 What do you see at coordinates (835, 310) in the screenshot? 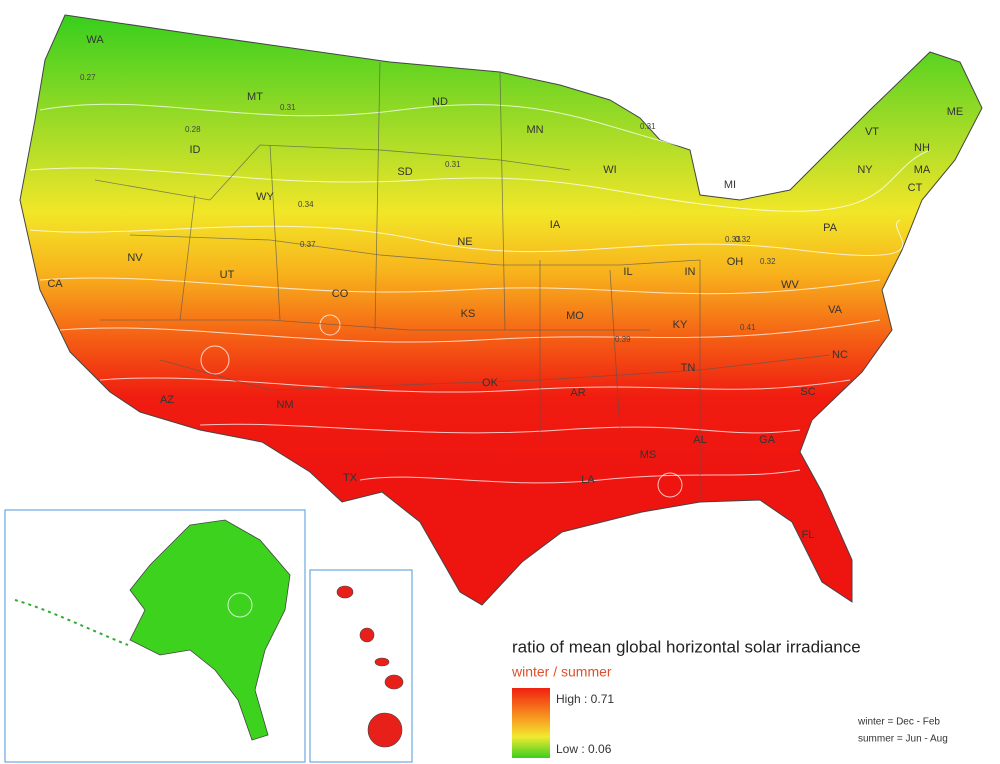
I see `state-label: VA` at bounding box center [835, 310].